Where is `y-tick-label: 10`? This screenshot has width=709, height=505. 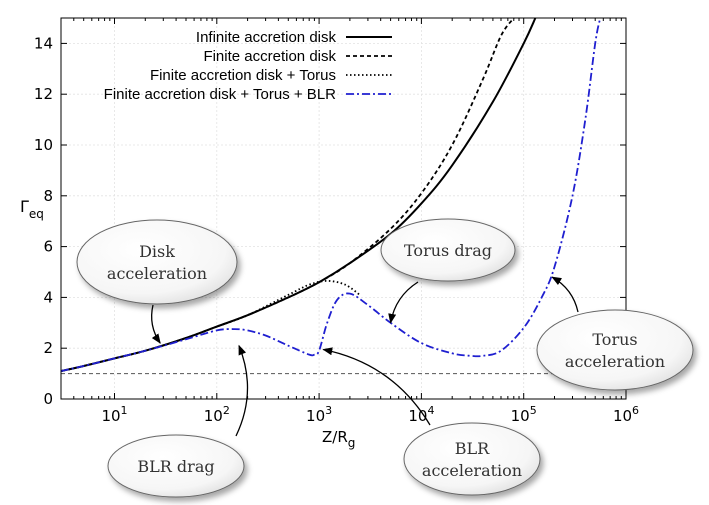 y-tick-label: 10 is located at coordinates (43, 145).